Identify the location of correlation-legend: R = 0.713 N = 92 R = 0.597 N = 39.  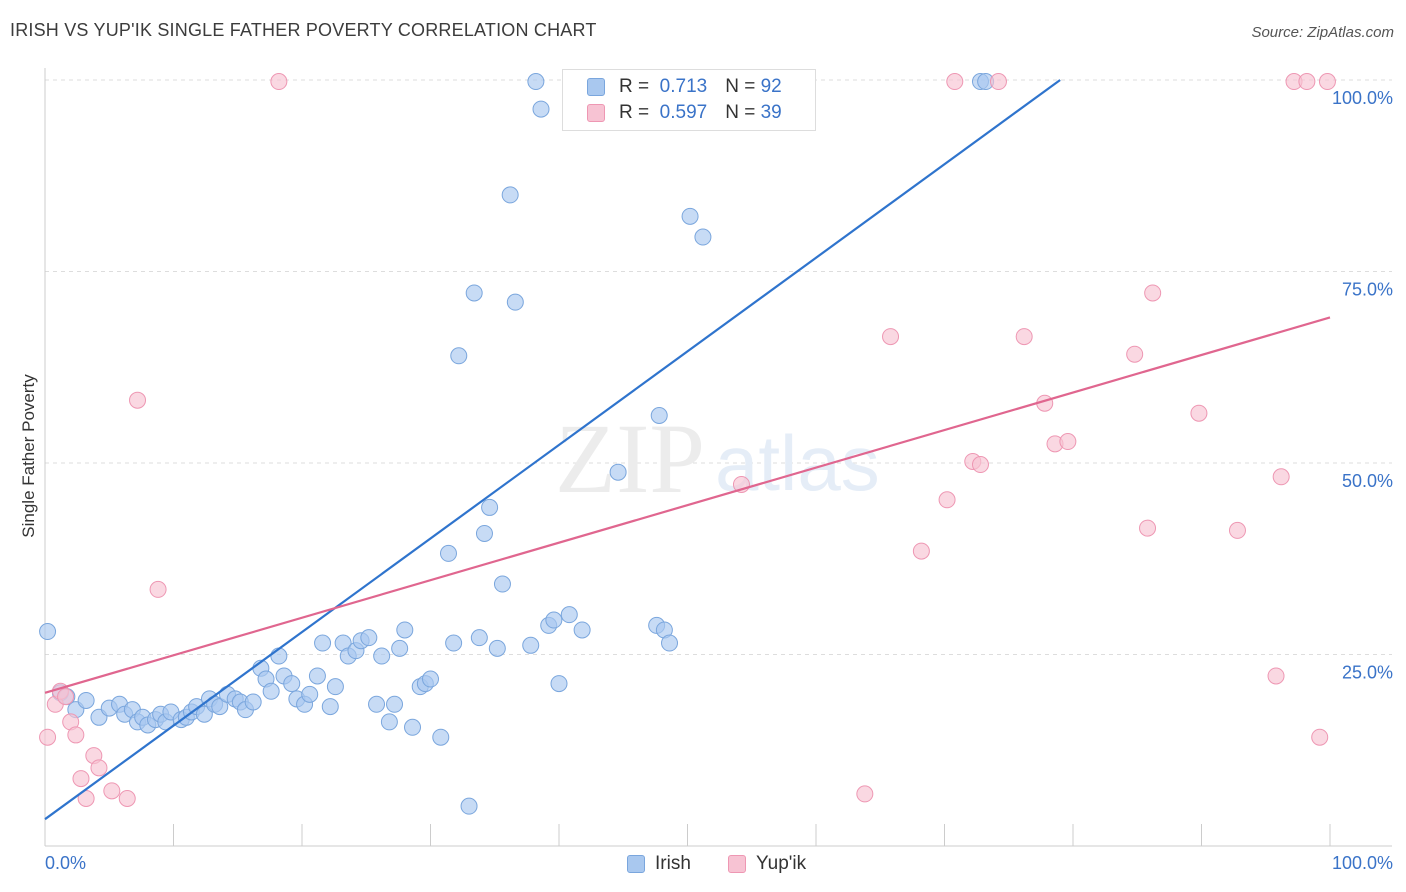
(689, 100).